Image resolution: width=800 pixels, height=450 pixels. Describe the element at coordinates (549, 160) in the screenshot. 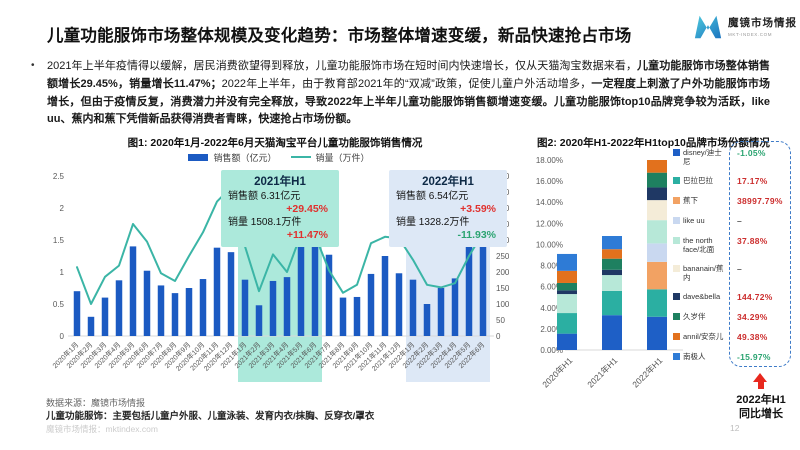

I see `percent-axis-tick: 18.00%` at that location.